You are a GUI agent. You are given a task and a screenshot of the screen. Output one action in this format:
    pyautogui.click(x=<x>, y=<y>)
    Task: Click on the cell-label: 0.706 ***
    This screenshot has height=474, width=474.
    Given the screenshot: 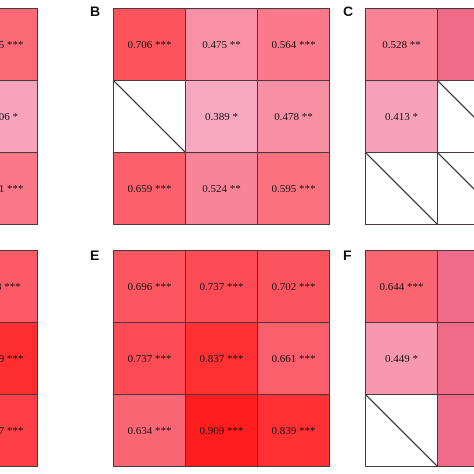 What is the action you would take?
    pyautogui.click(x=149, y=44)
    